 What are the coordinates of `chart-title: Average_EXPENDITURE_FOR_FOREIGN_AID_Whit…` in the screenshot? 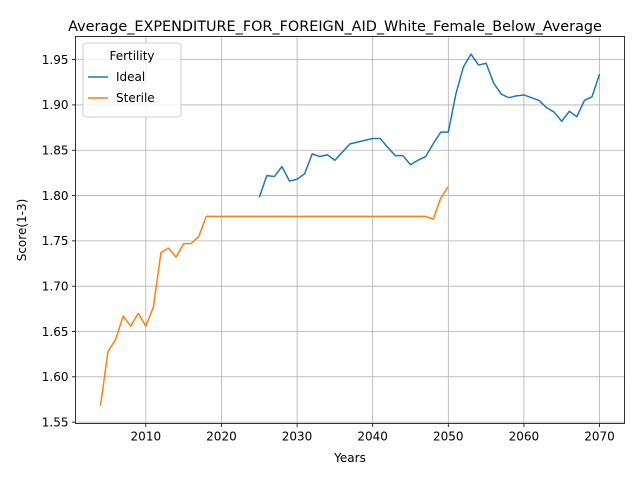 It's located at (335, 27).